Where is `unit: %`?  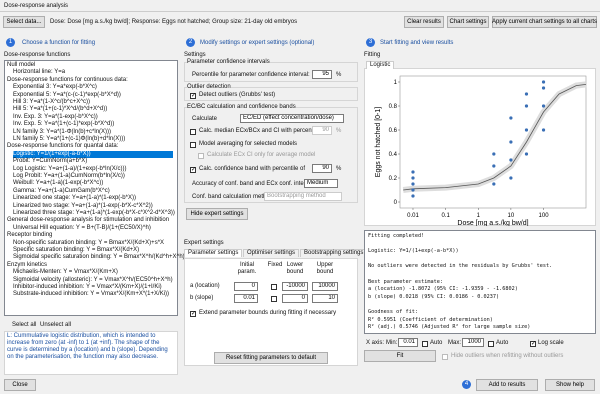 unit: % is located at coordinates (339, 75).